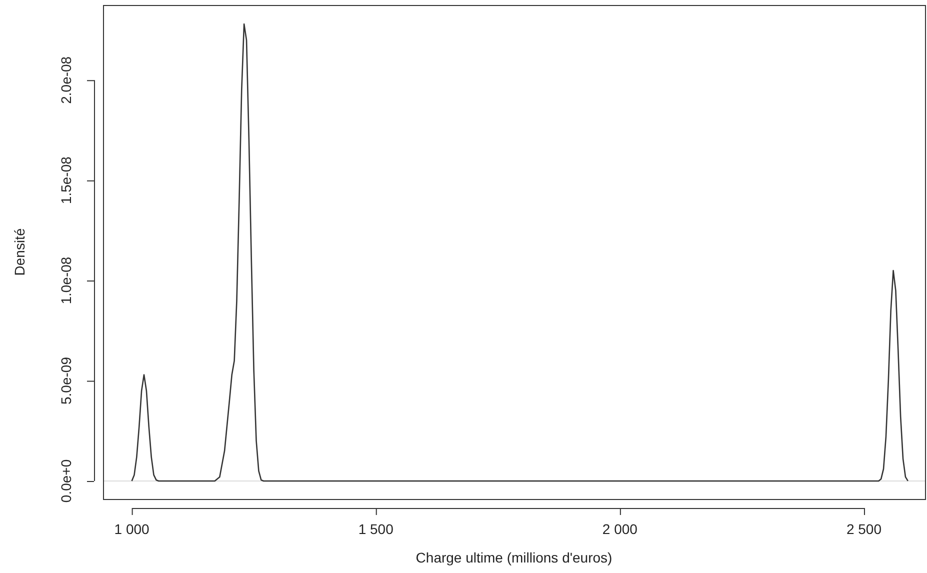 This screenshot has height=573, width=927. I want to click on x-tick-label: 1 500, so click(376, 528).